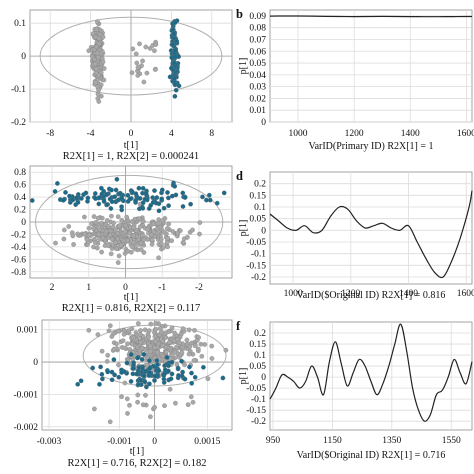 The image size is (474, 474). What do you see at coordinates (257, 40) in the screenshot?
I see `y-tick-label: 0.07` at bounding box center [257, 40].